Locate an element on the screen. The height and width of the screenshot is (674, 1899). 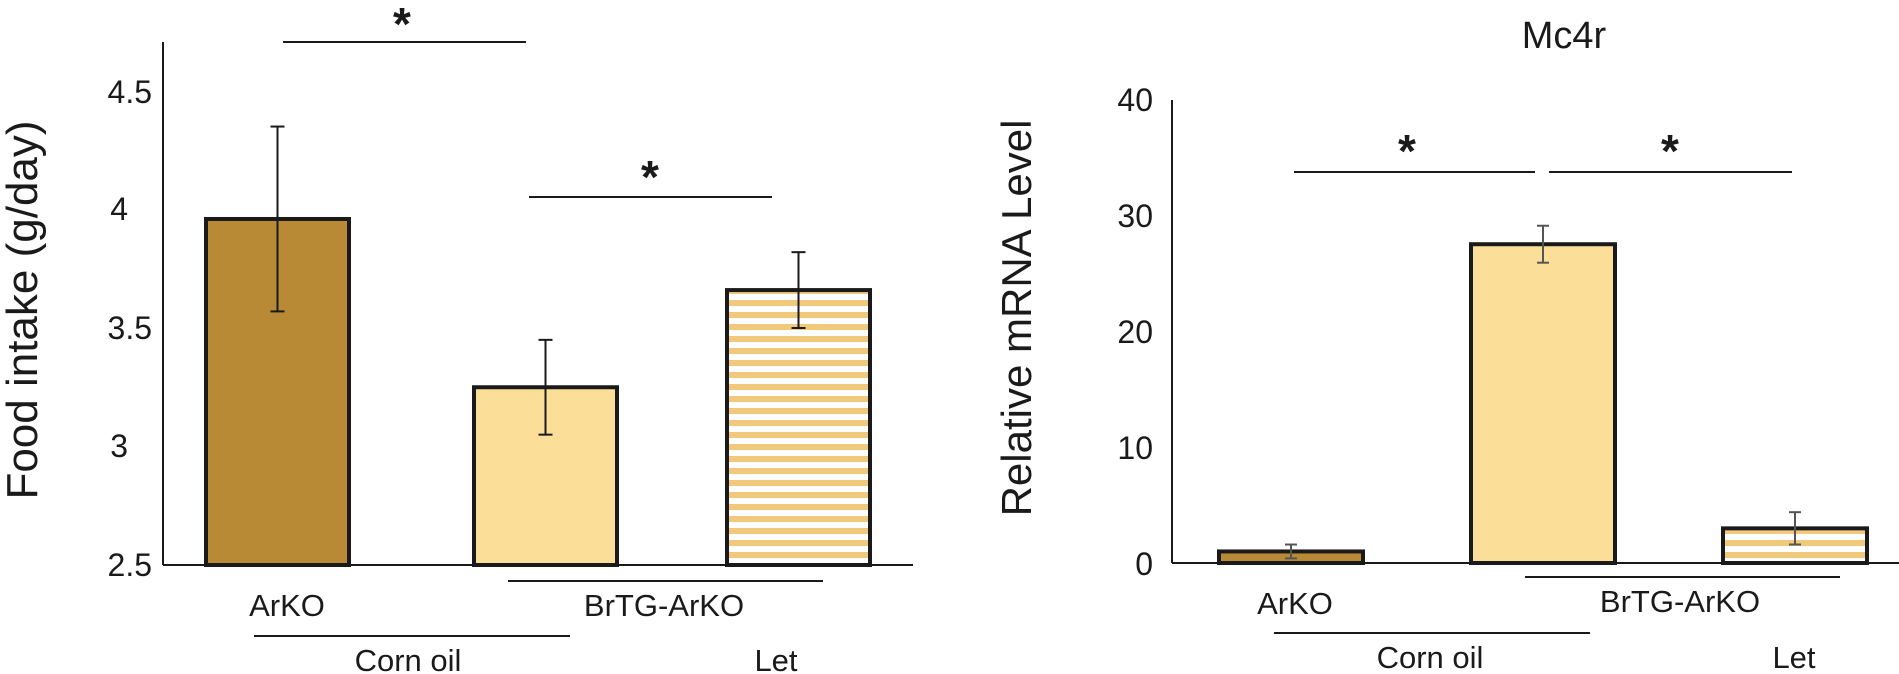
mc4r-y-tick-0: 0 is located at coordinates (1144, 564).